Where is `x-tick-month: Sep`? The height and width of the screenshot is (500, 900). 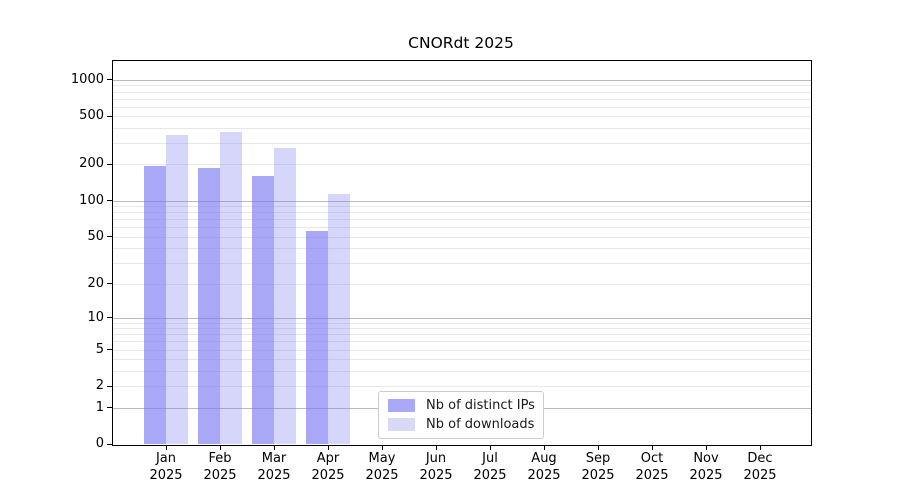
x-tick-month: Sep is located at coordinates (598, 458).